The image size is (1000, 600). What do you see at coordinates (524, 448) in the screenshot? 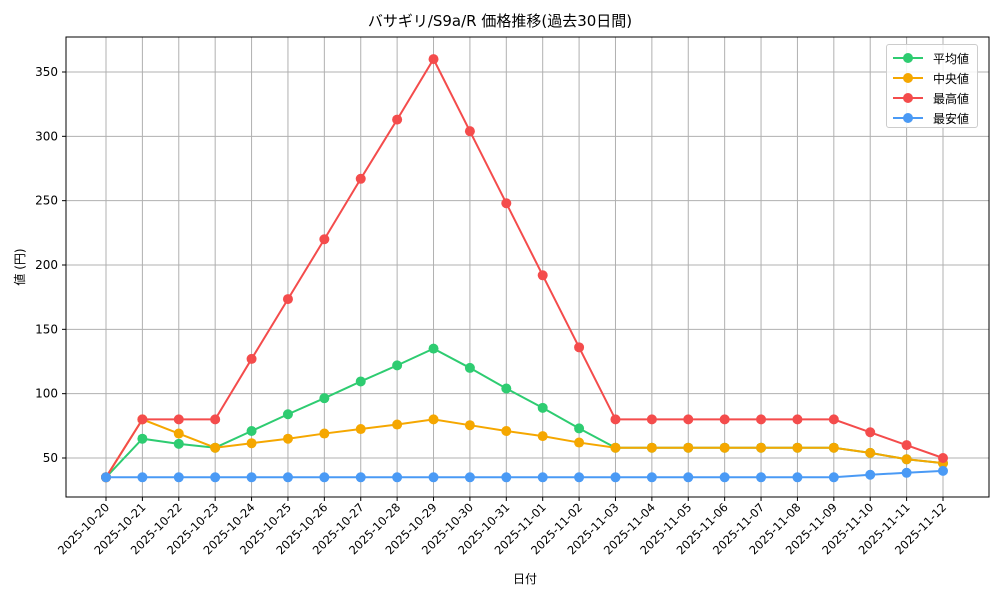
I see `series-中央値` at bounding box center [524, 448].